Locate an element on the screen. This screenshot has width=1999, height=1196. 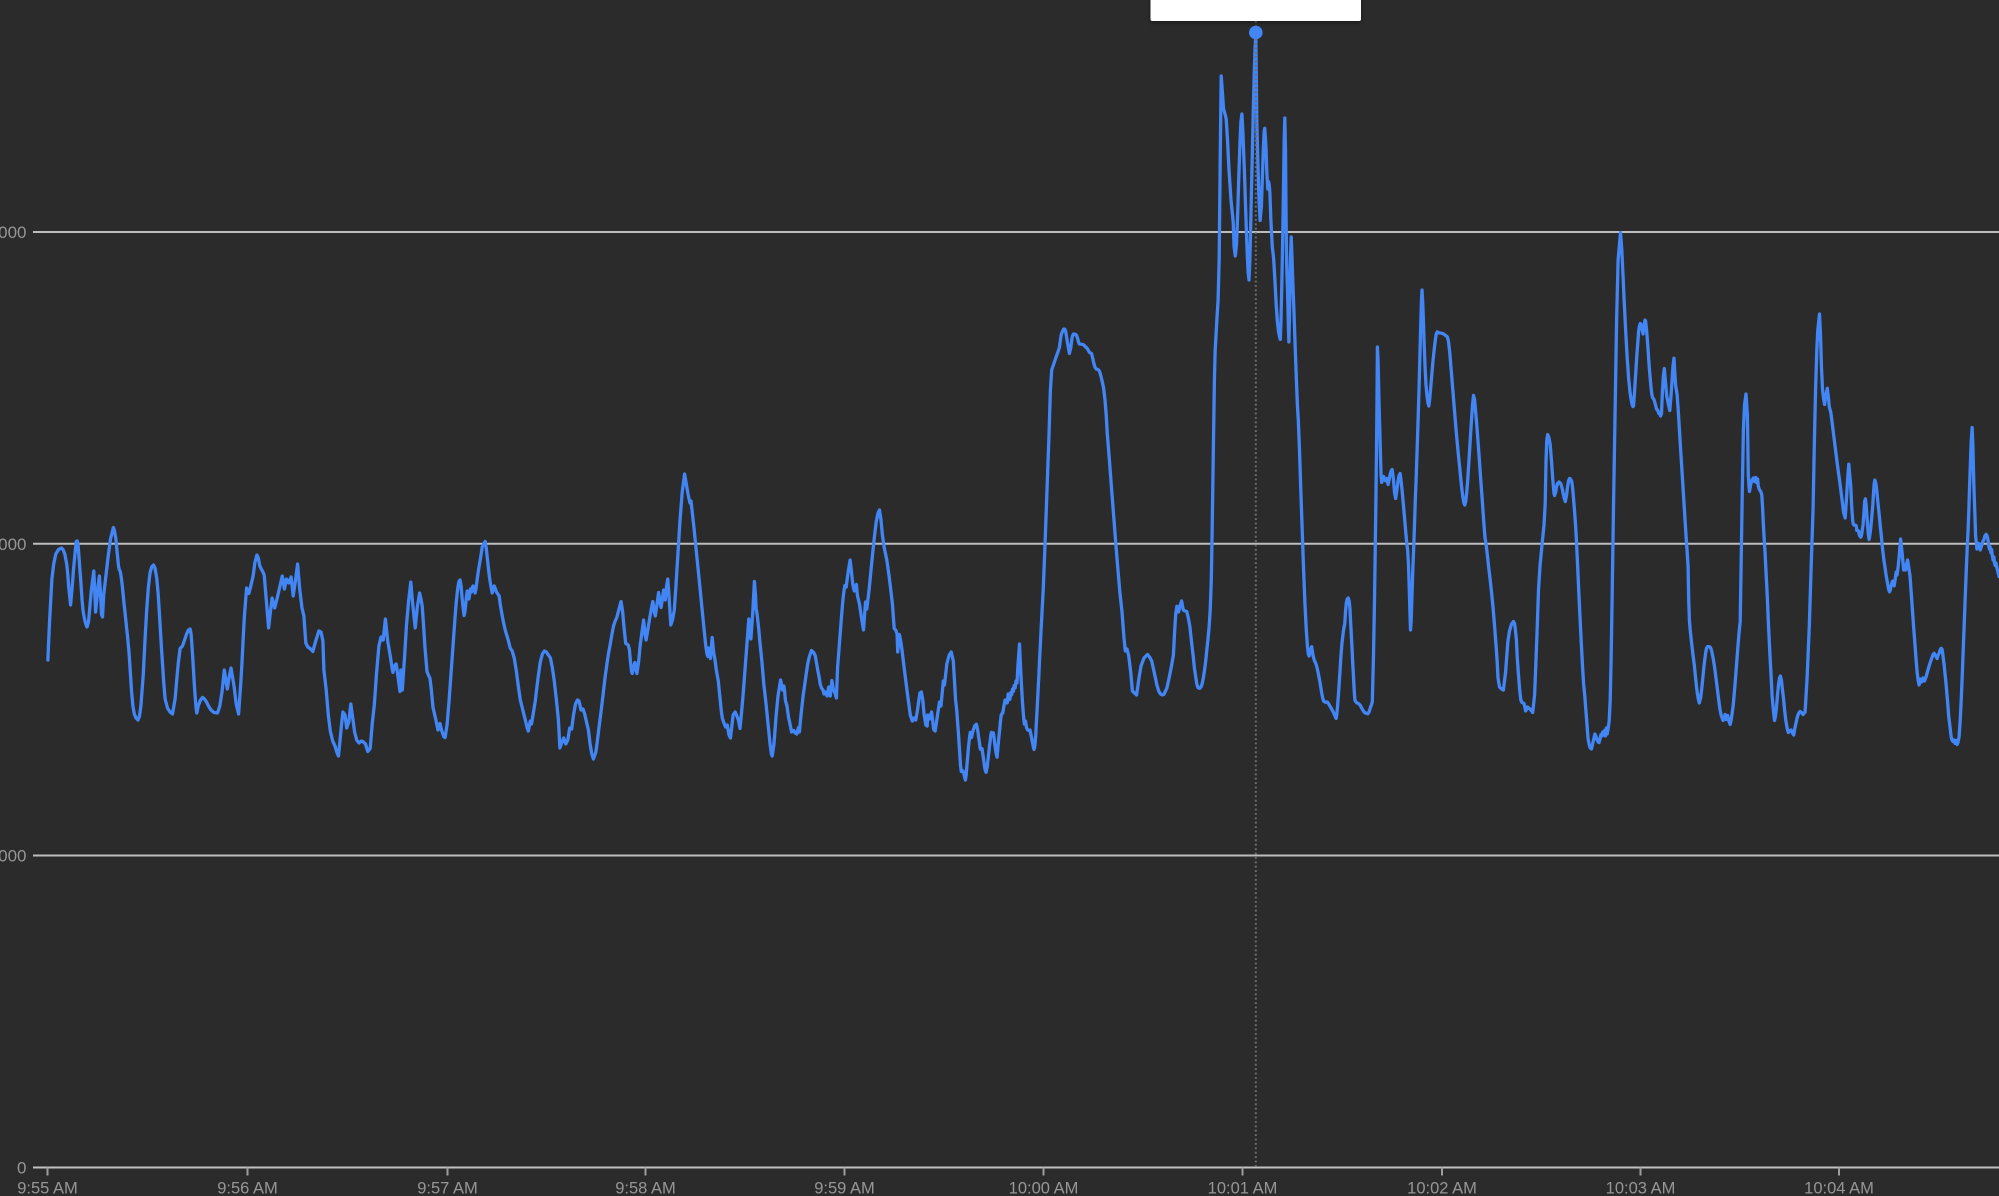
svg-text: 10:02 AM is located at coordinates (1442, 1188).